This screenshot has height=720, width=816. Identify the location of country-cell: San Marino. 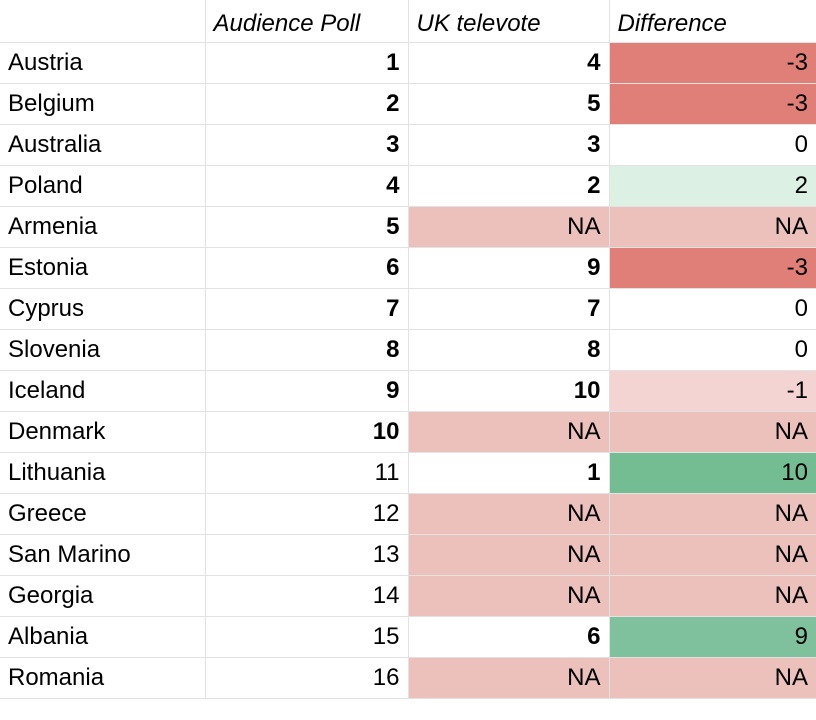
(103, 554).